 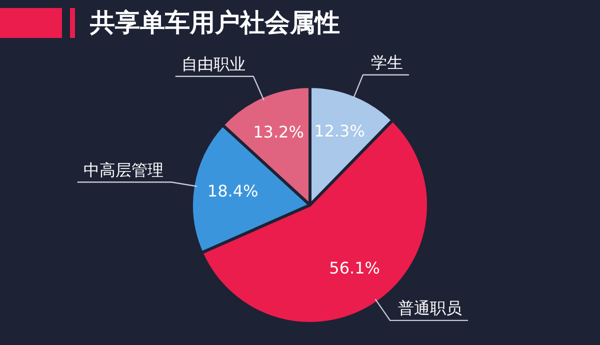 What do you see at coordinates (354, 268) in the screenshot?
I see `data-label: 56.1%` at bounding box center [354, 268].